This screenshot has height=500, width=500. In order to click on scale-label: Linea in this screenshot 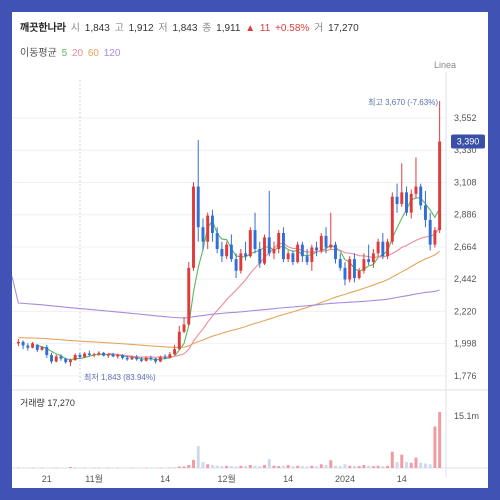, I will do `click(445, 65)`.